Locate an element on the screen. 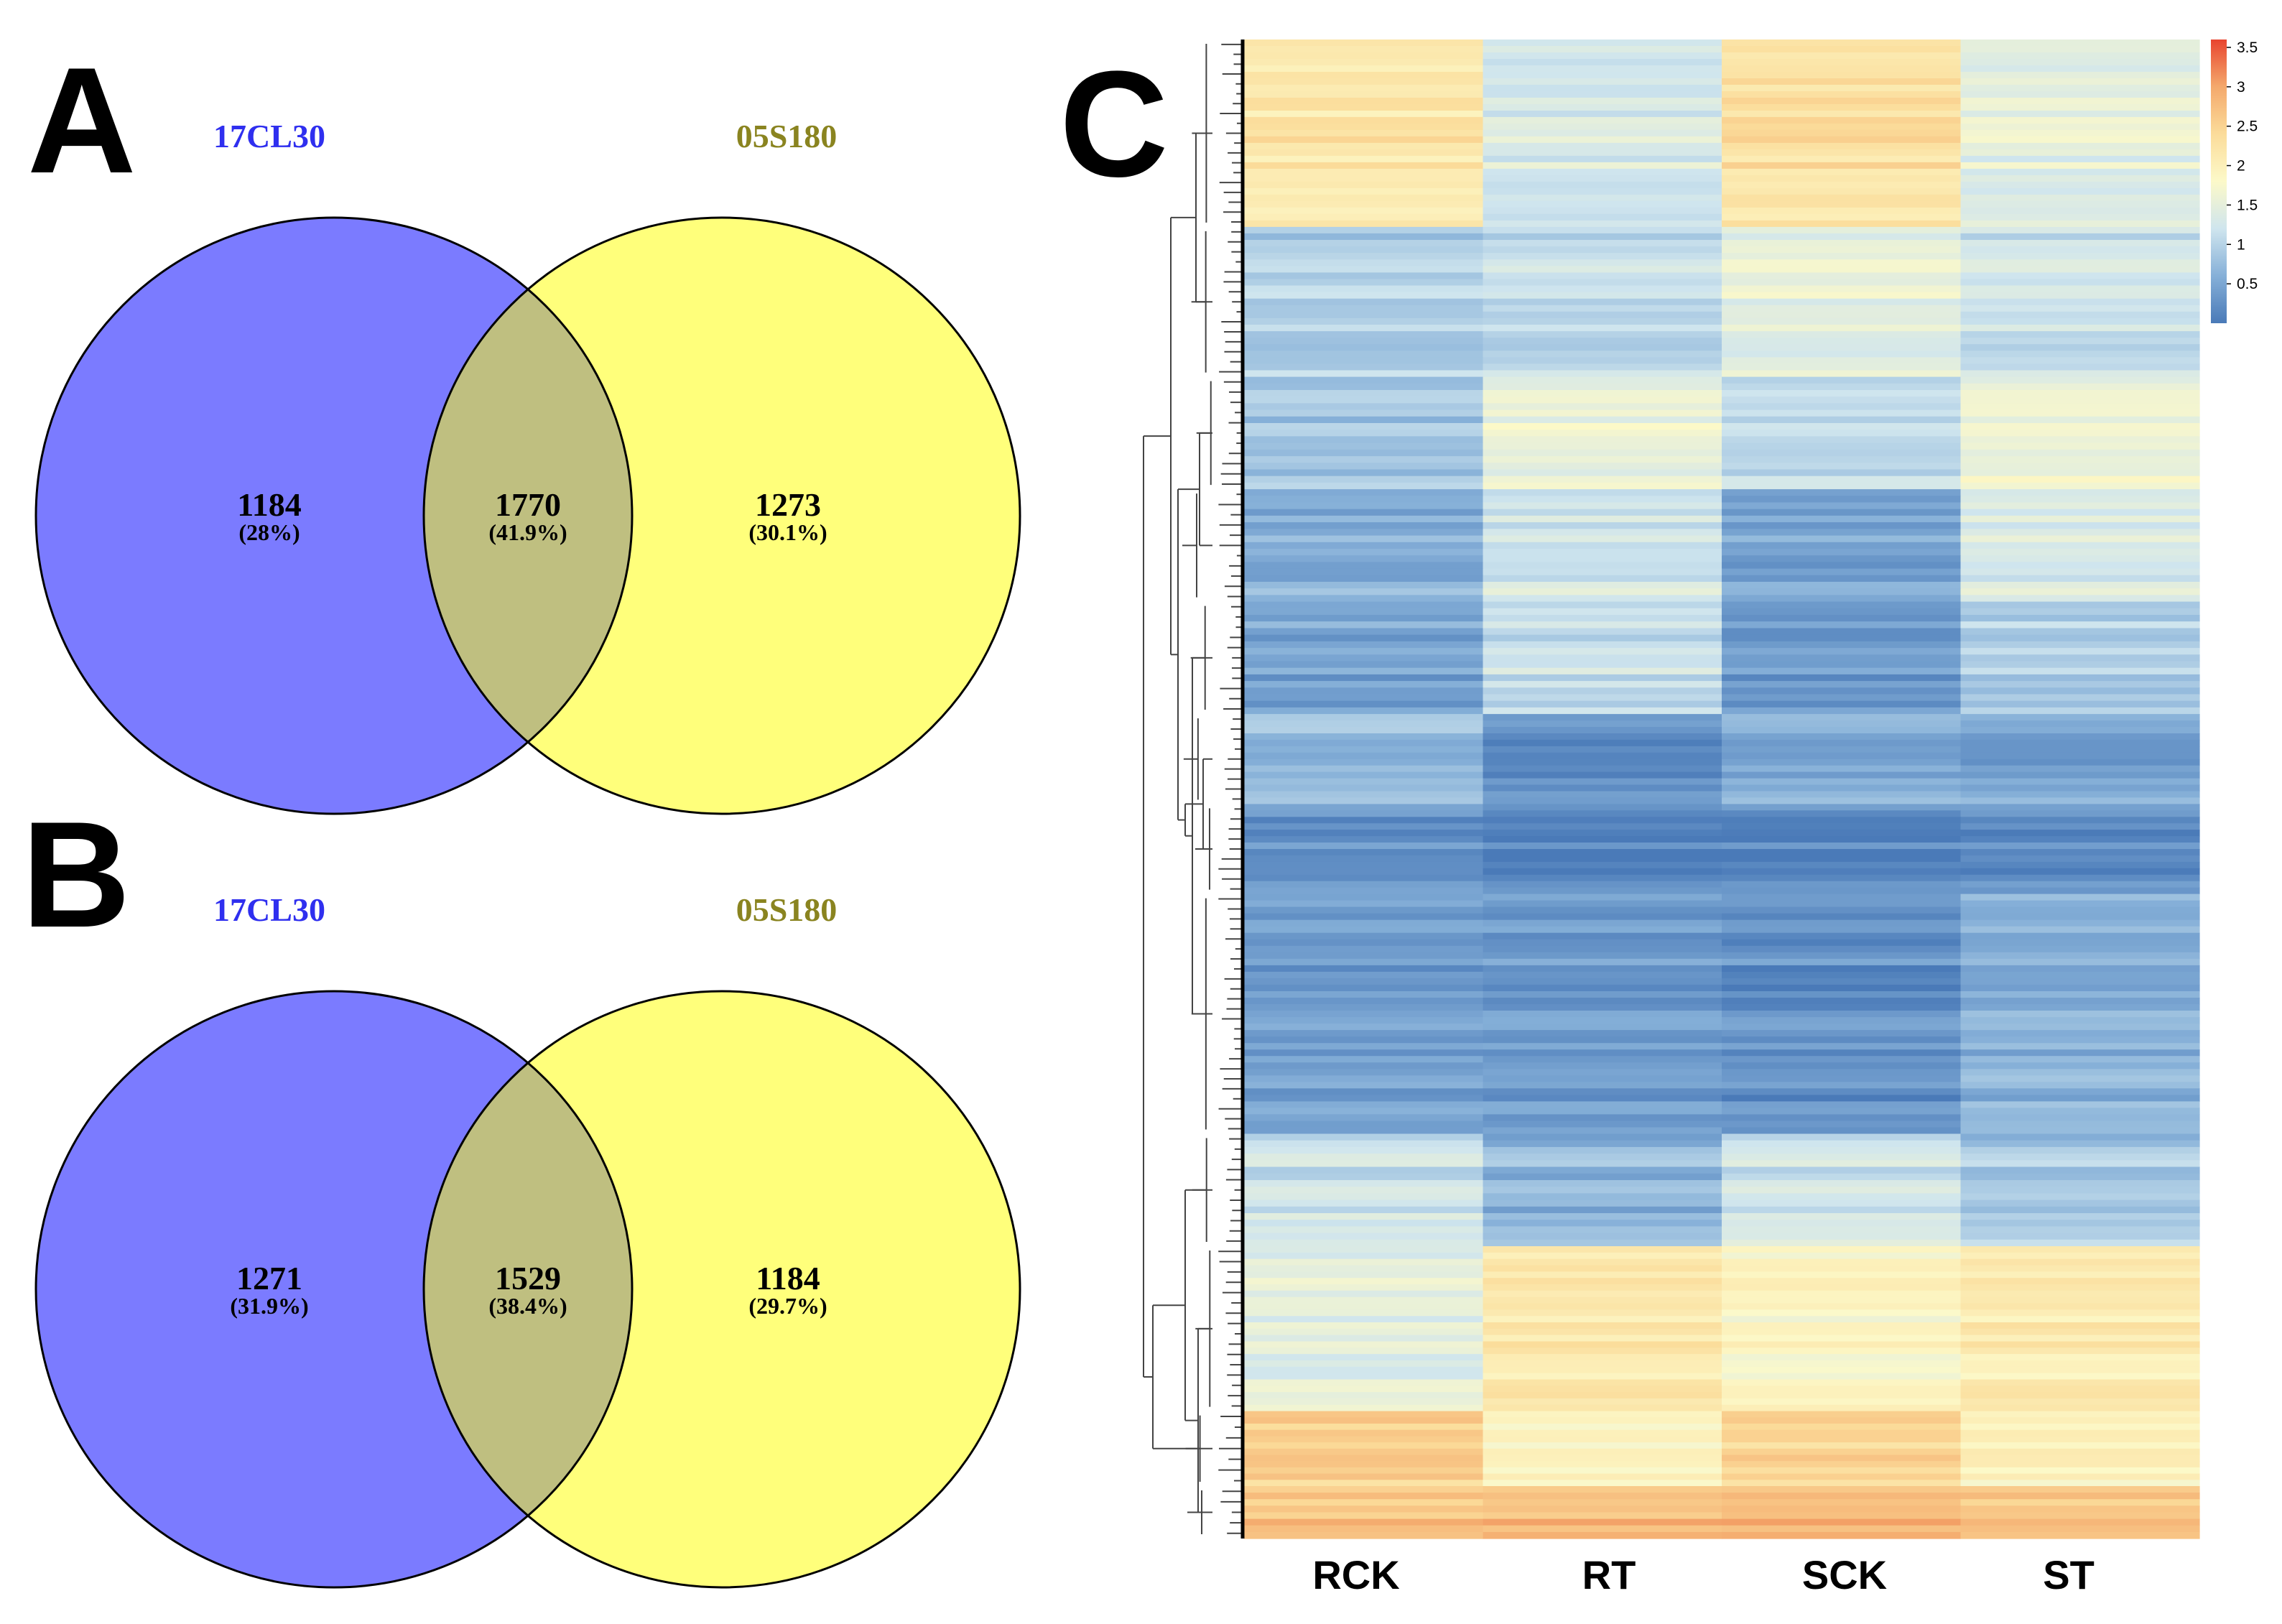 This screenshot has height=1624, width=2282. colorbar-ticks: 3.5 3 2.5 2 1.5 1 0.5 is located at coordinates (2242, 166).